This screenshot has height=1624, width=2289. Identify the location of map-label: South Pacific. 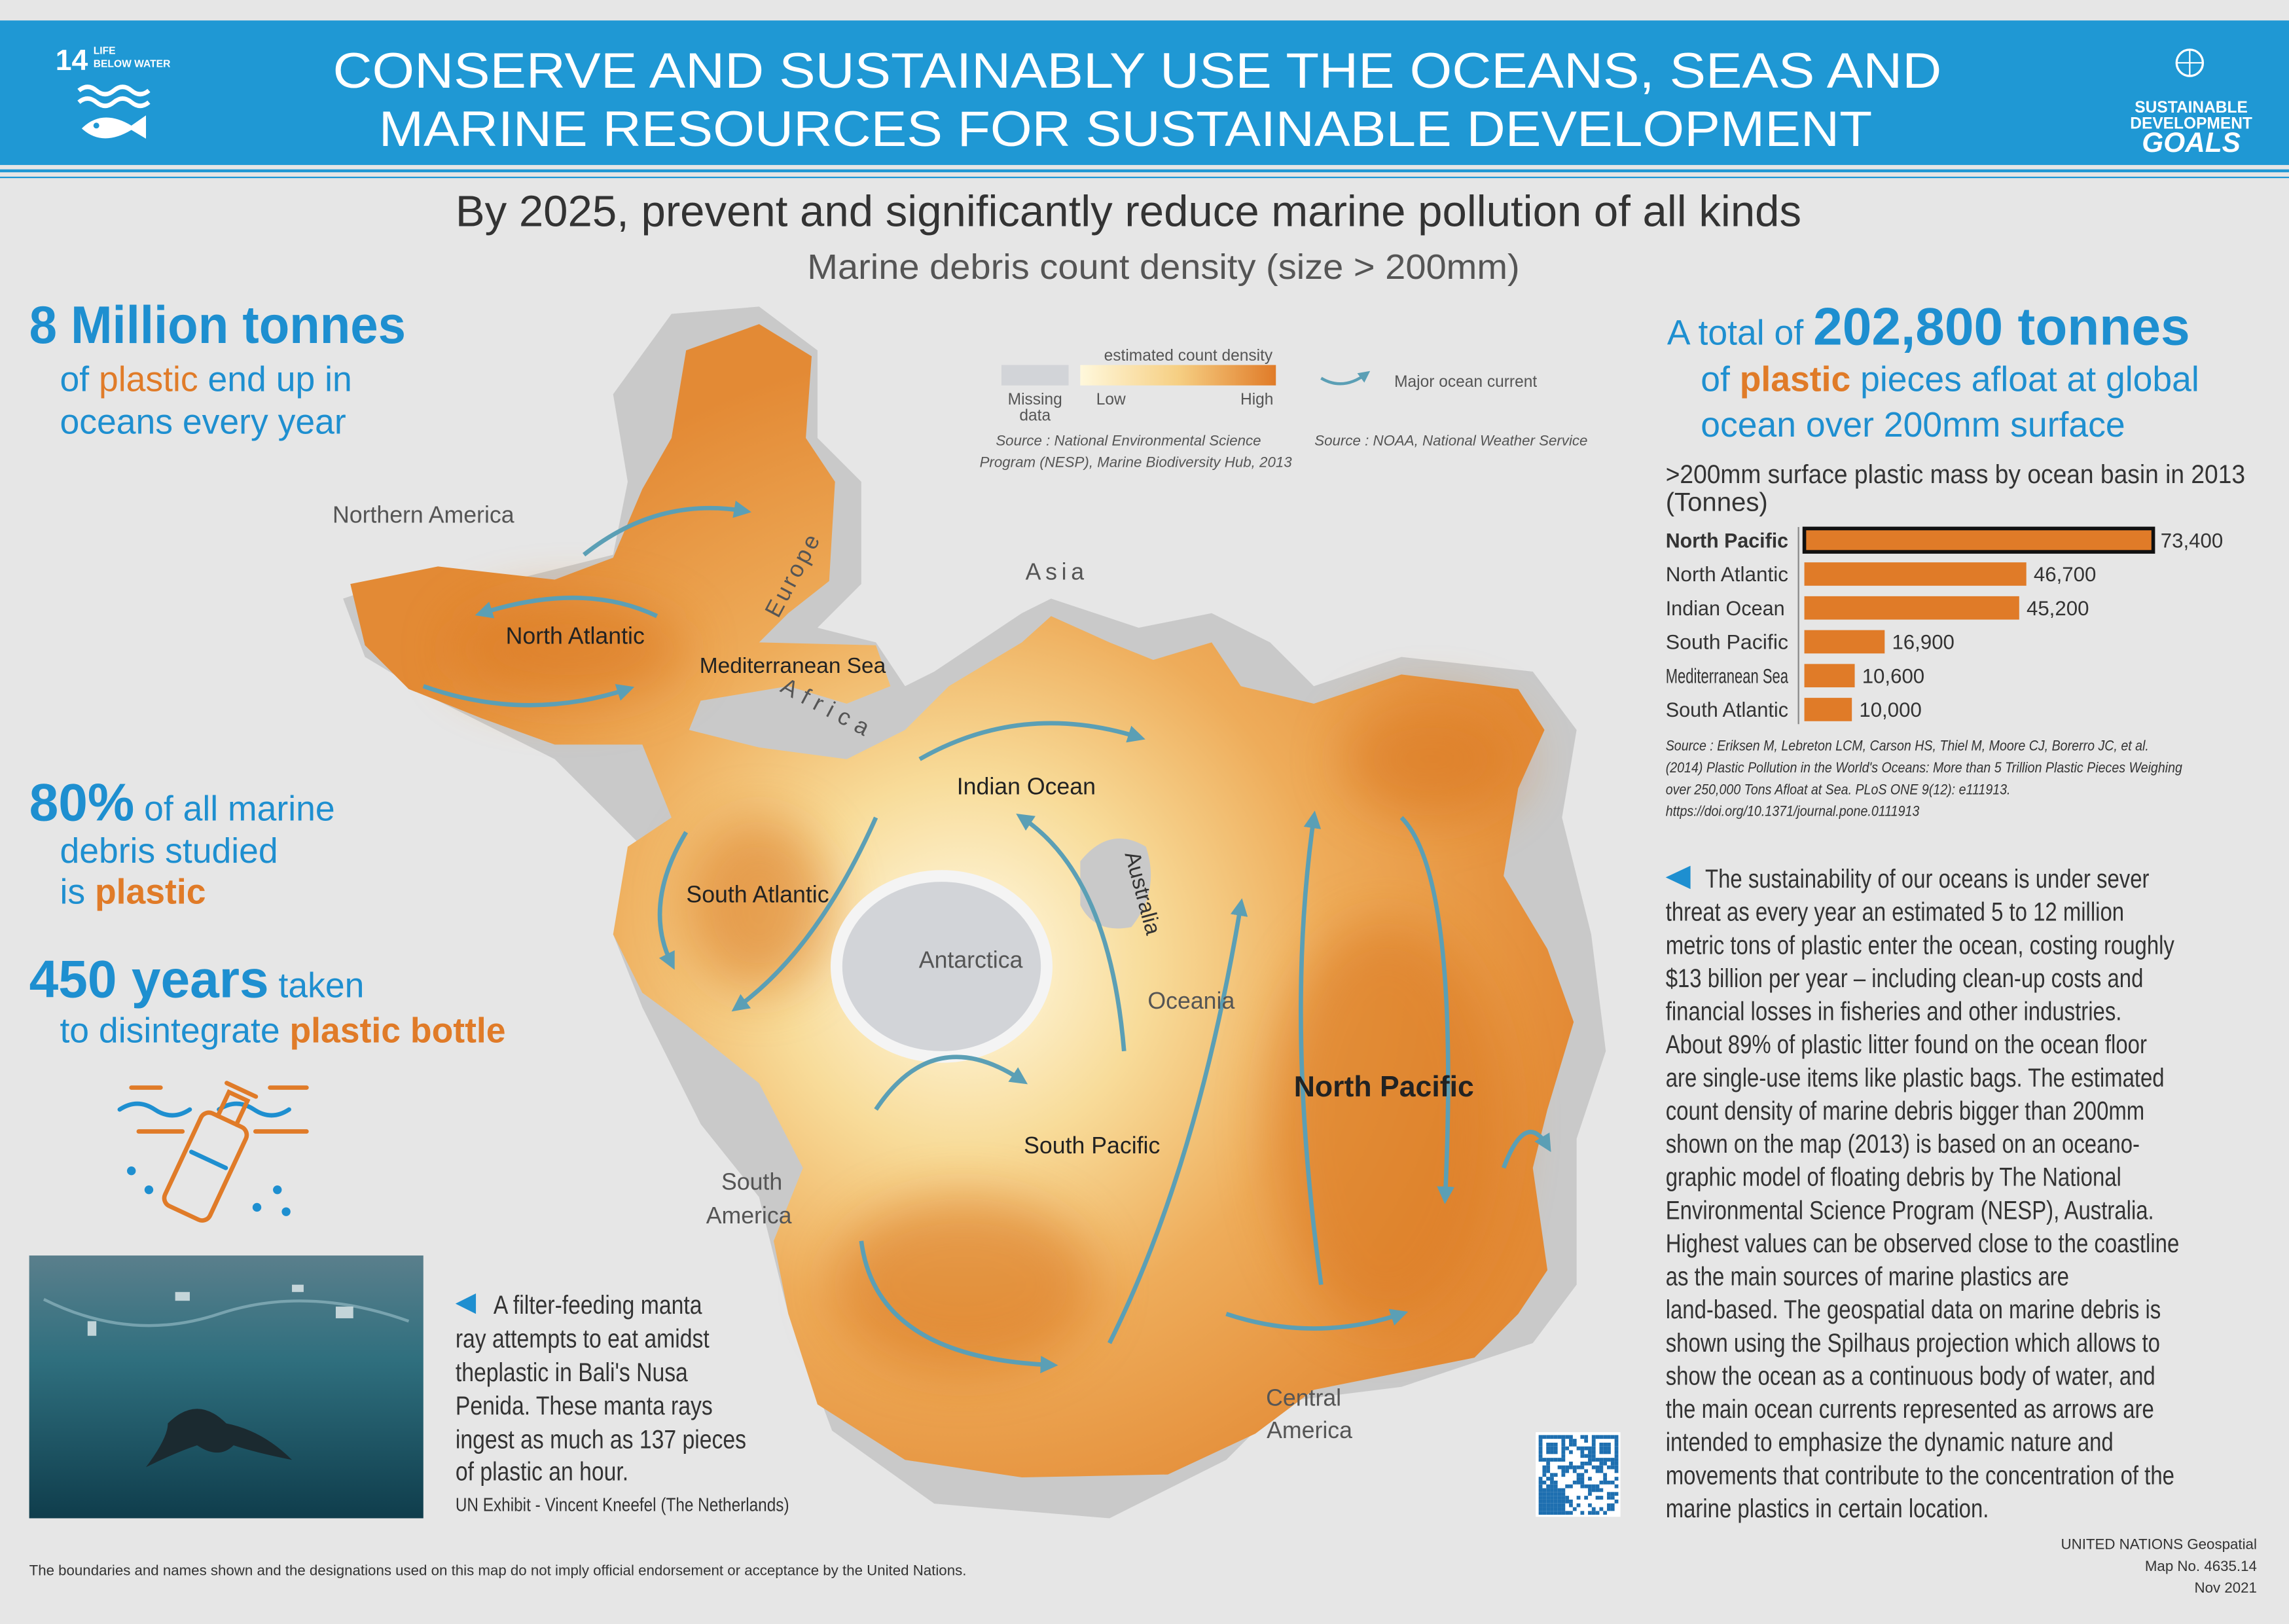
(1092, 1145).